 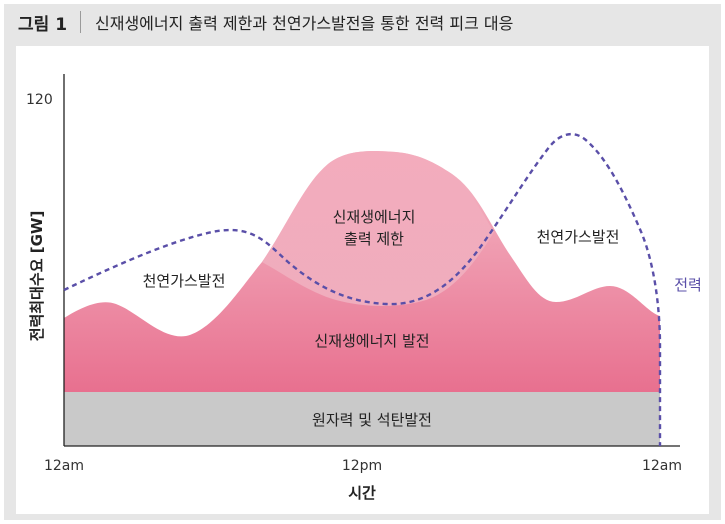 I want to click on figure-label: 그림 1, so click(x=43, y=24).